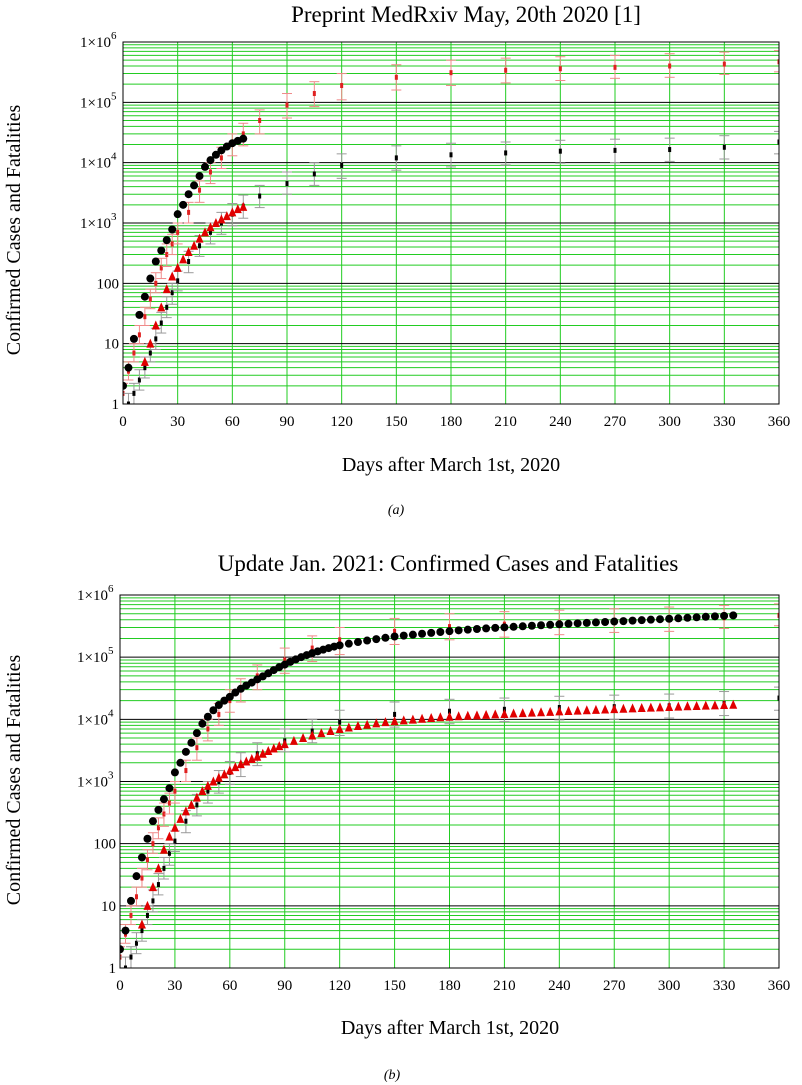 The width and height of the screenshot is (802, 1085). What do you see at coordinates (284, 986) in the screenshot?
I see `x-tick-label: 90` at bounding box center [284, 986].